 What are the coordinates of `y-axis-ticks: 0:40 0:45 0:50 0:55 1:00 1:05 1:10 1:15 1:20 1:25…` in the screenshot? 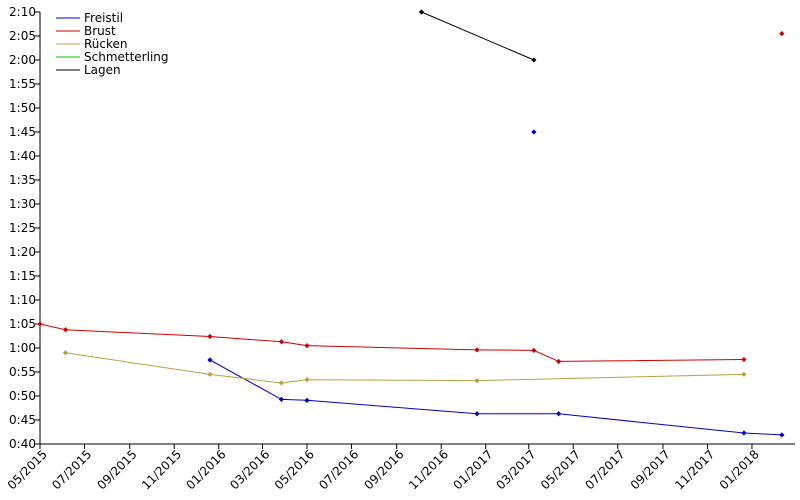 It's located at (24, 228).